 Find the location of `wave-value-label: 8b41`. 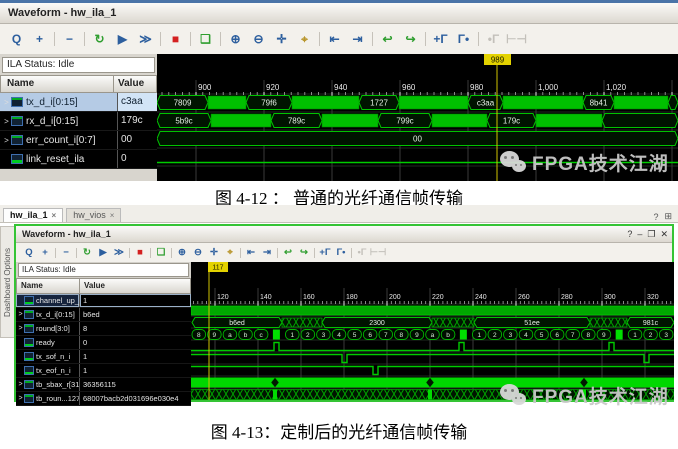

wave-value-label: 8b41 is located at coordinates (599, 102).